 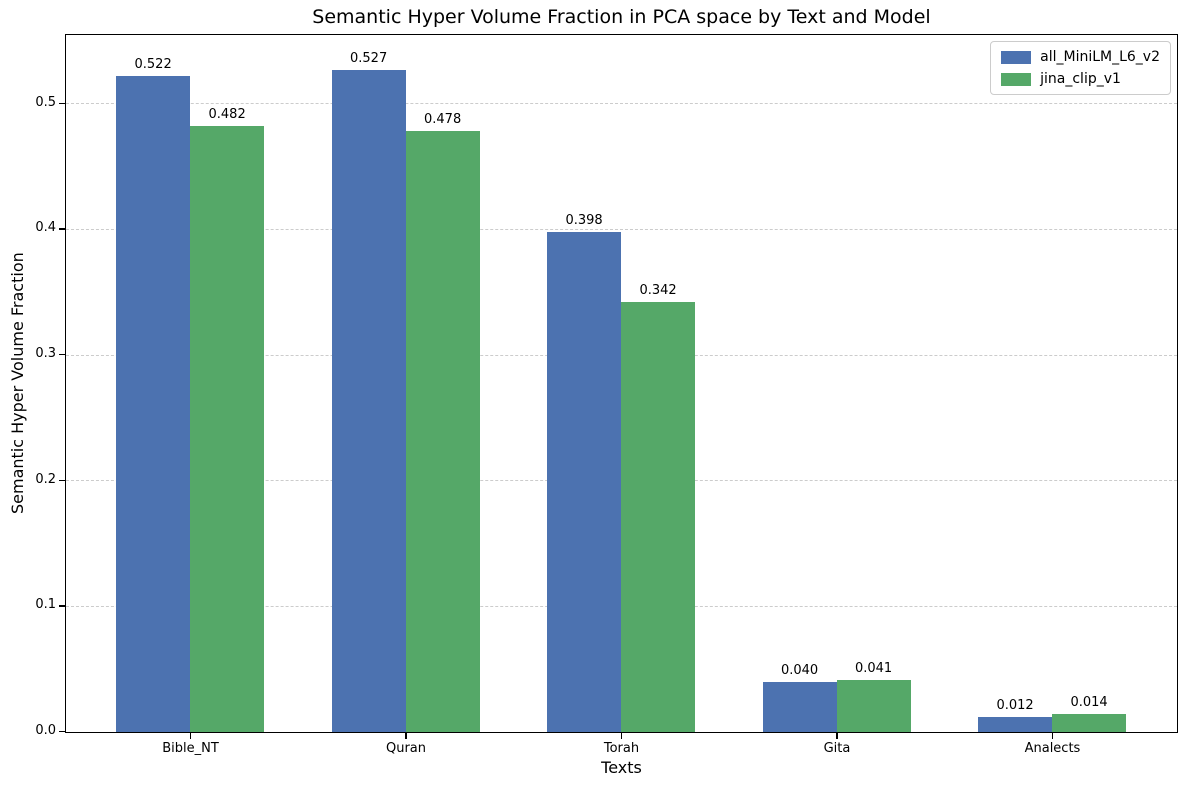 What do you see at coordinates (1080, 68) in the screenshot?
I see `legend: all_MiniLM_L6_v2 jina_clip_v1` at bounding box center [1080, 68].